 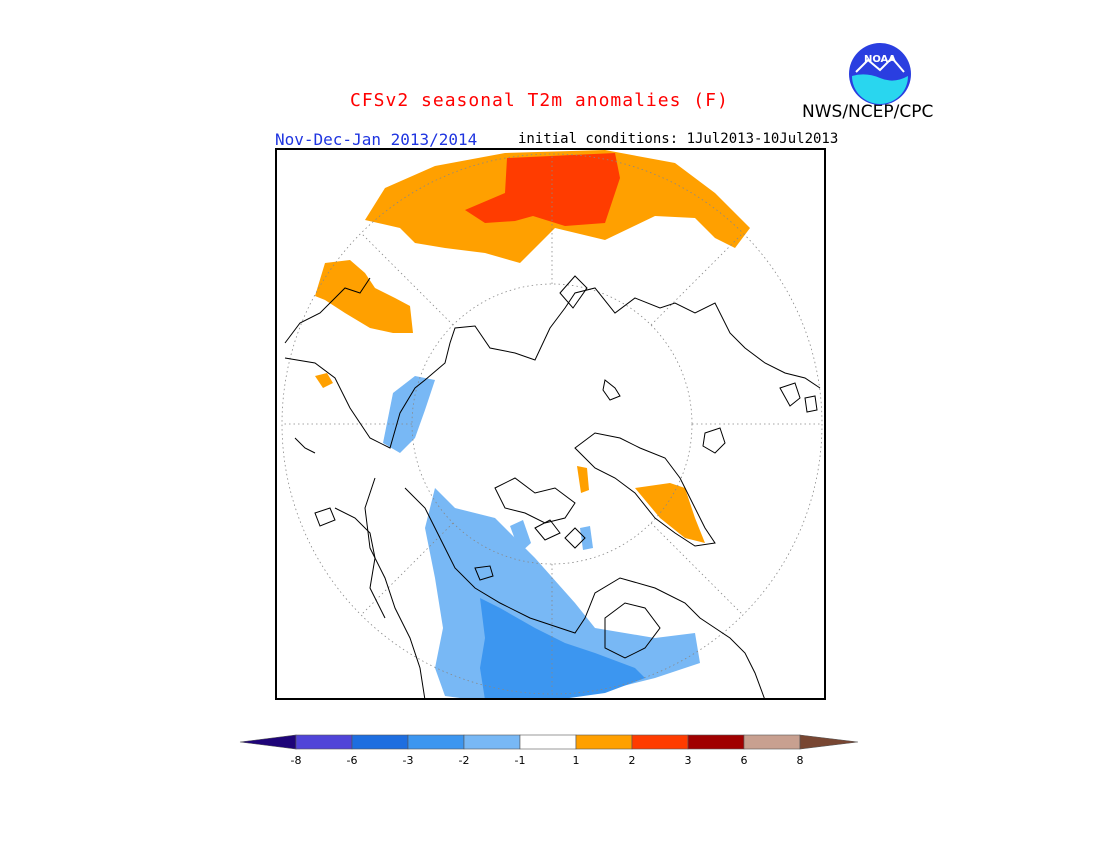 I want to click on colorbar-tick-label: -8, so click(x=296, y=760).